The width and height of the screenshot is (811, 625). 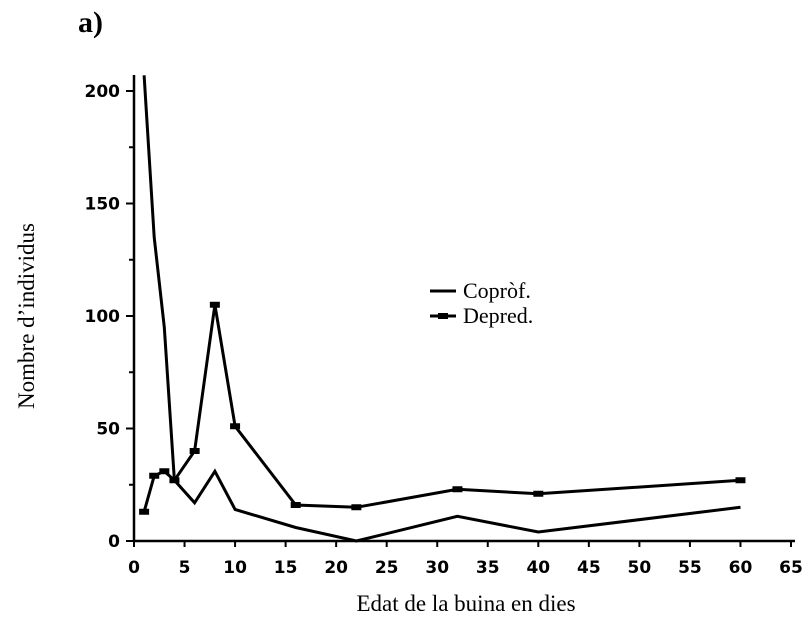 What do you see at coordinates (103, 92) in the screenshot?
I see `y-tick-label: 200` at bounding box center [103, 92].